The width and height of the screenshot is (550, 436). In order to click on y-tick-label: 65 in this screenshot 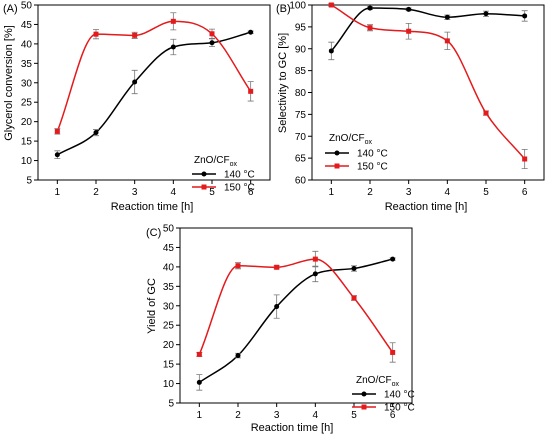, I will do `click(301, 159)`.